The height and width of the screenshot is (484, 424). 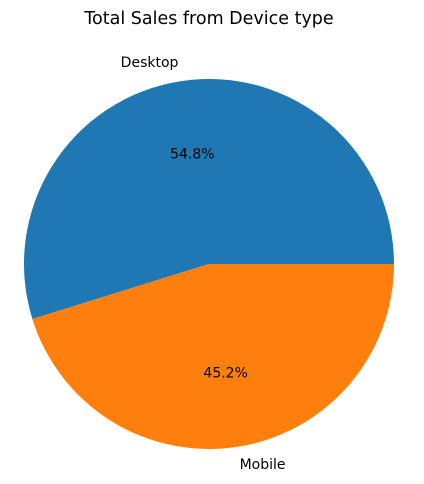 I want to click on slice-label-mobile: Mobile, so click(x=263, y=465).